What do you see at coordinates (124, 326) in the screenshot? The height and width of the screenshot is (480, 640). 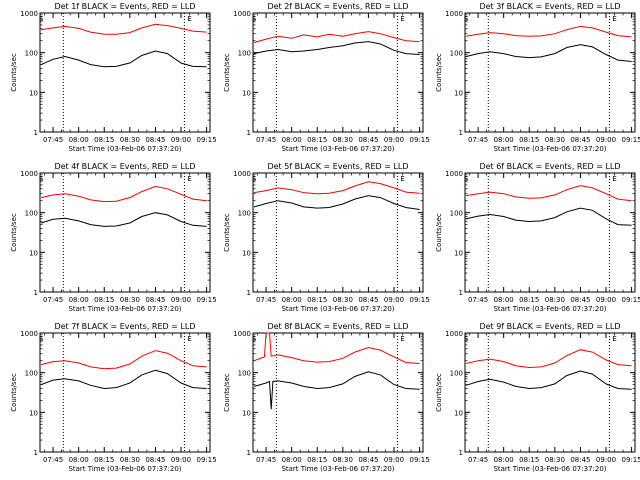 I see `panel-title: Det 7f BLACK = Events, RED = LLD` at bounding box center [124, 326].